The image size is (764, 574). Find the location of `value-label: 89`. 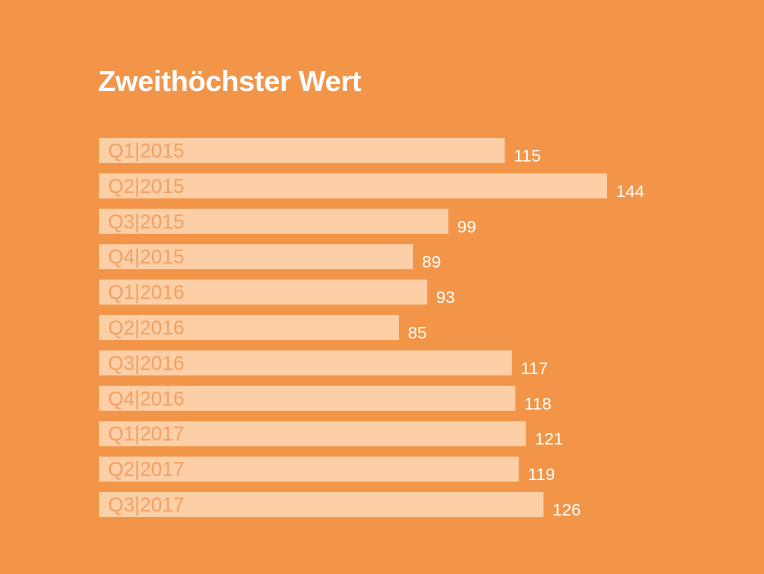

value-label: 89 is located at coordinates (431, 262).